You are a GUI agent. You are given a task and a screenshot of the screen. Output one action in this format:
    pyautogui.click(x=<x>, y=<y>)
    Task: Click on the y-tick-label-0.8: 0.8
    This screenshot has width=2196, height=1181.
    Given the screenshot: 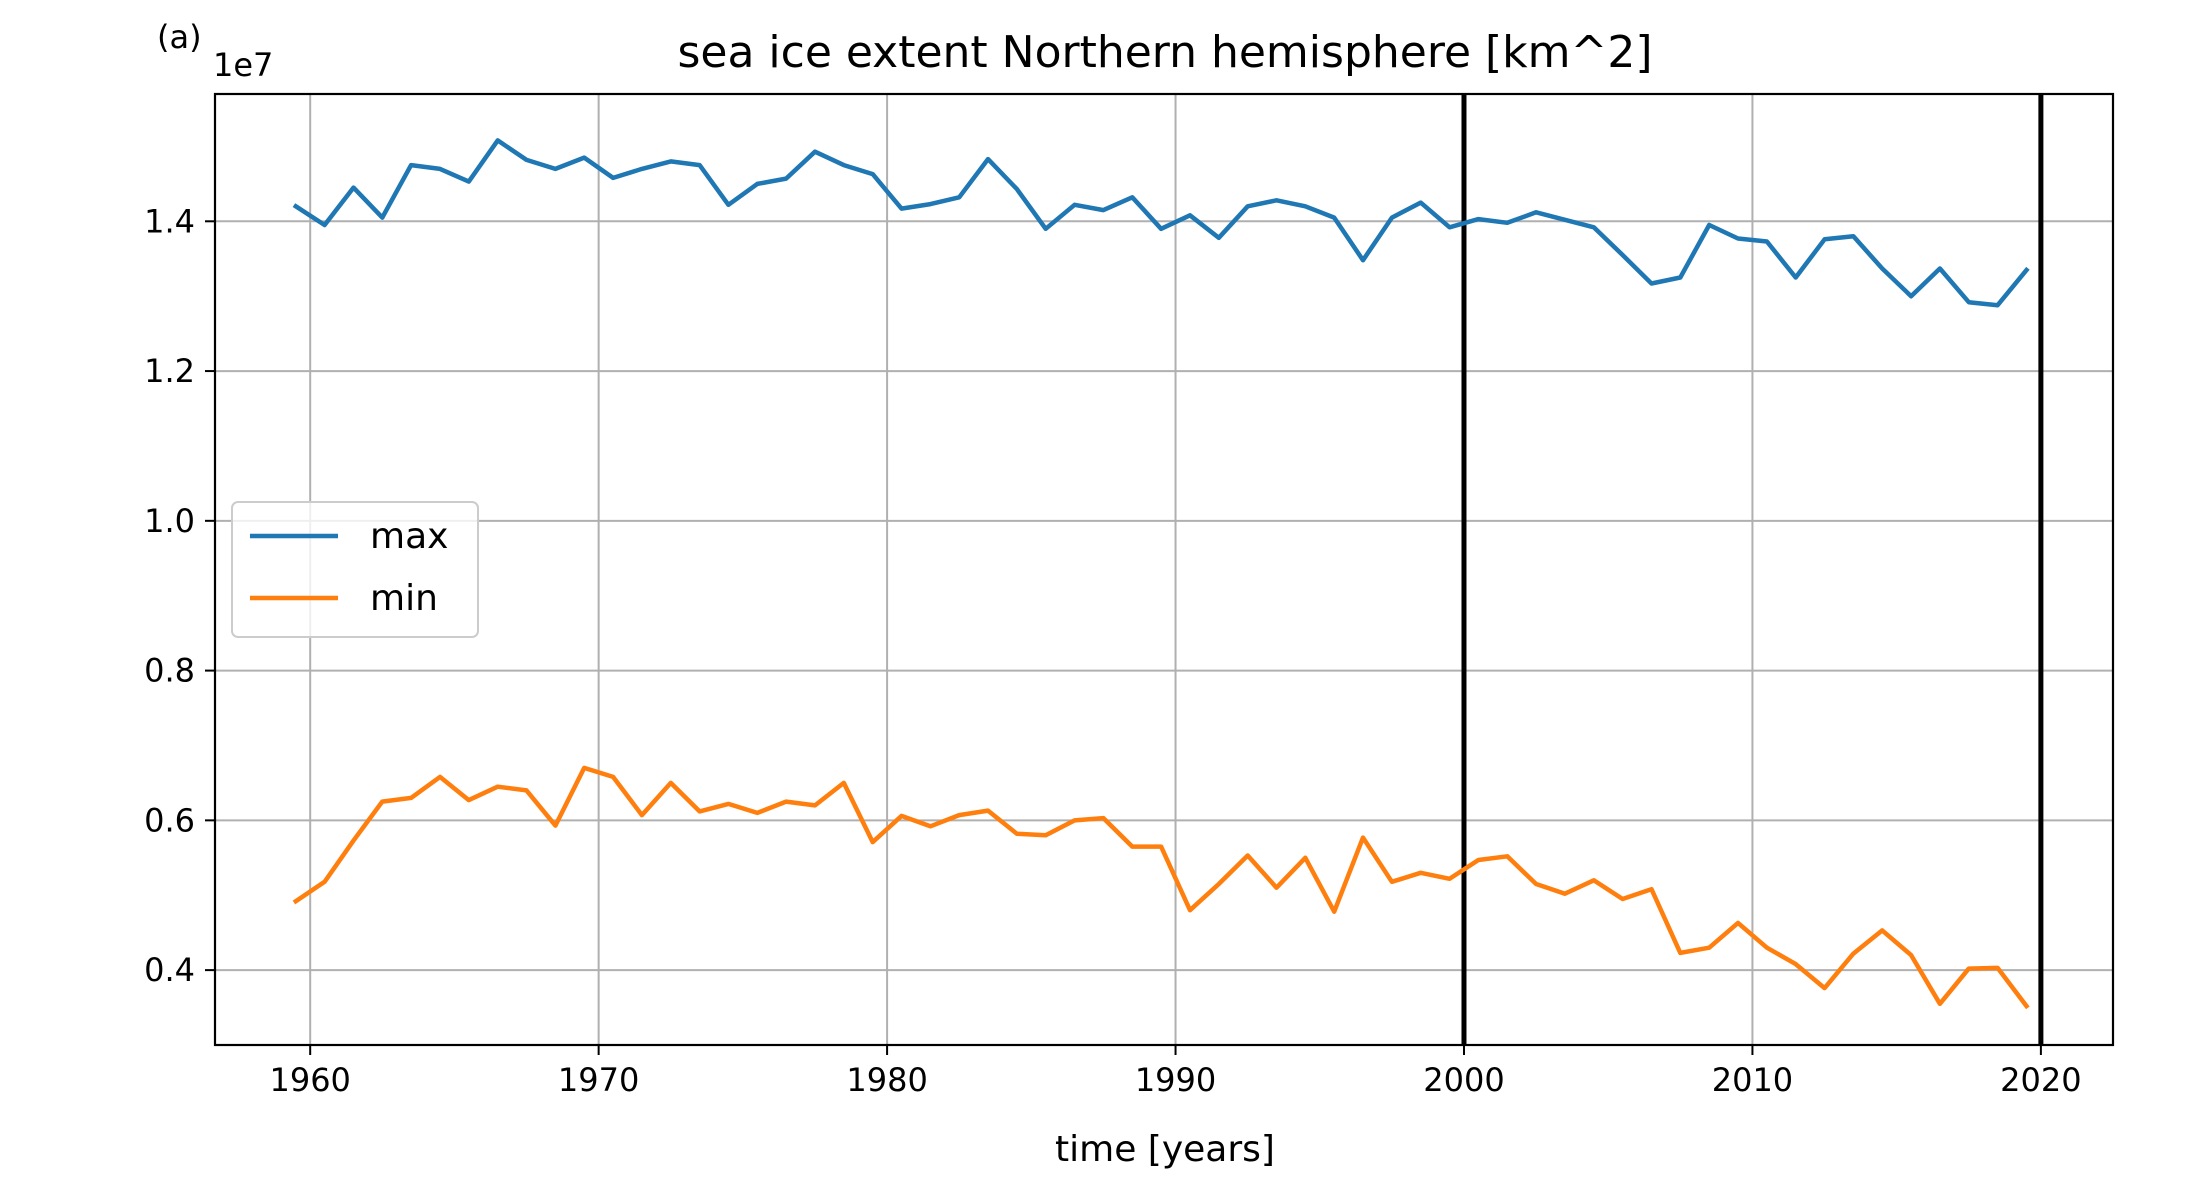 What is the action you would take?
    pyautogui.click(x=169, y=671)
    